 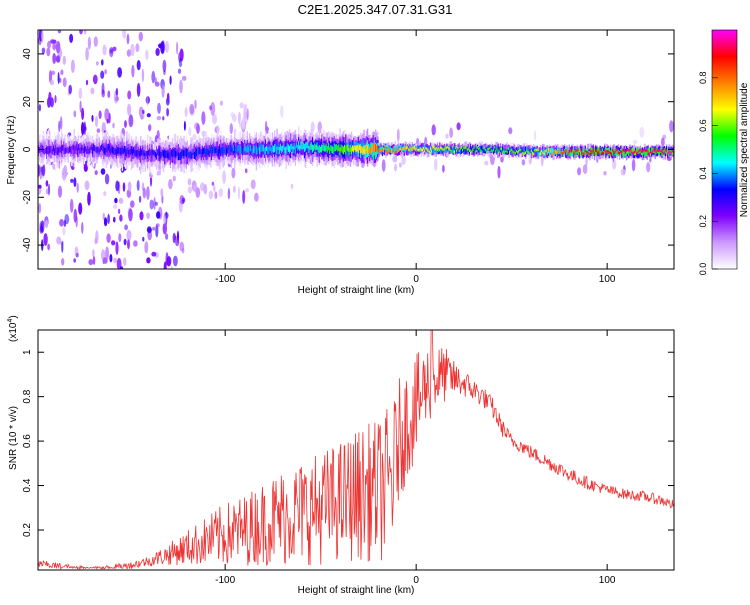 I want to click on svg-text: (x104), so click(x=13, y=328).